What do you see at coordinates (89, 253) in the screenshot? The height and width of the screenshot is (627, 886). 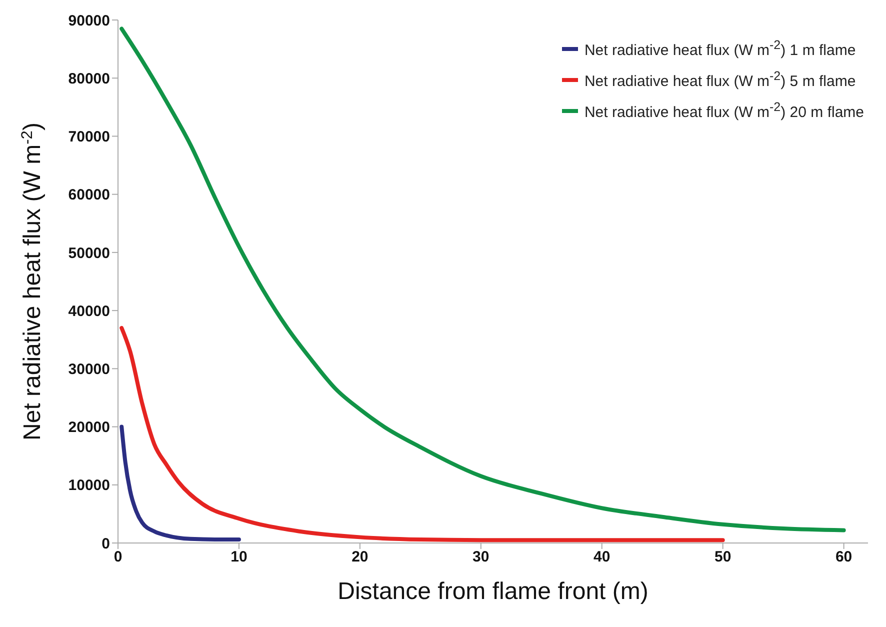 I see `y-tick-label: 50000` at bounding box center [89, 253].